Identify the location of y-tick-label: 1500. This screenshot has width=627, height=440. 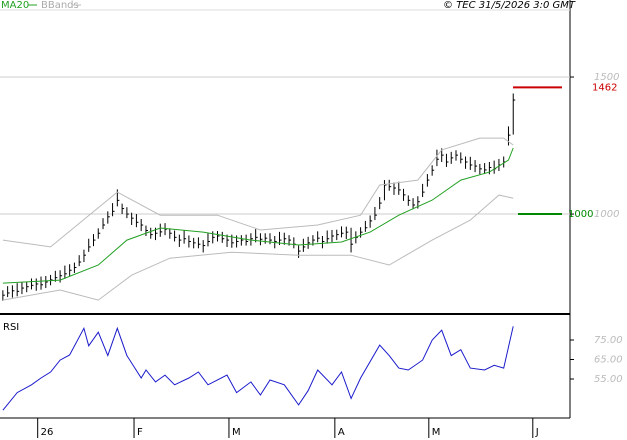
(606, 77).